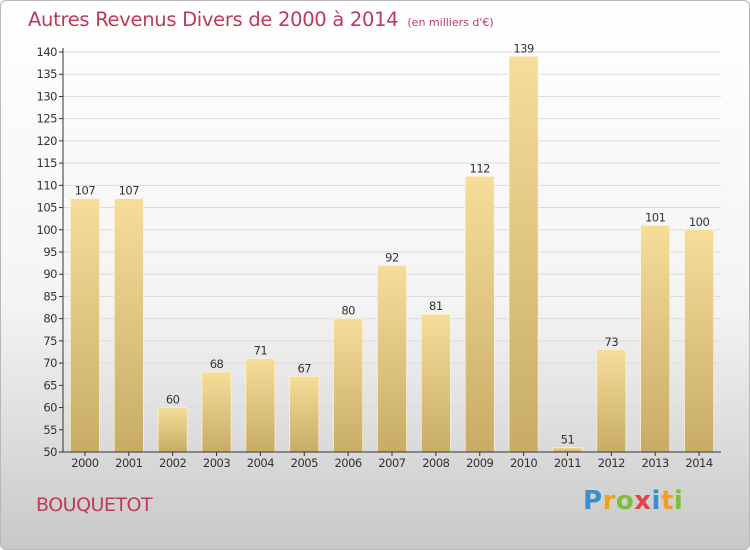  I want to click on x-tick-label: 2004, so click(260, 463).